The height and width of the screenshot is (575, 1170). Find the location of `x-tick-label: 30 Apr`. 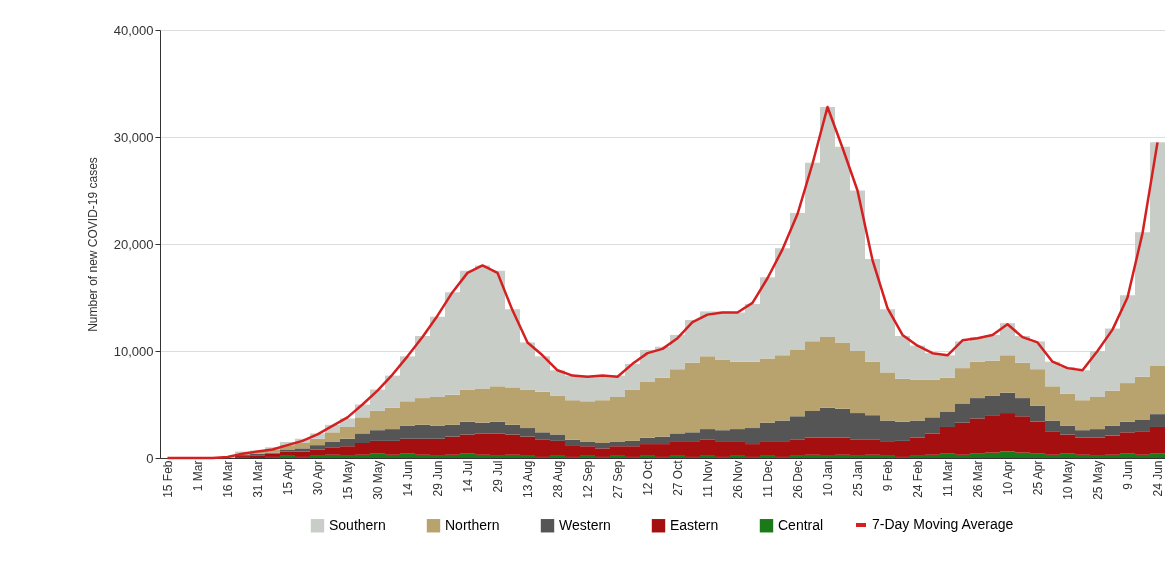

x-tick-label: 30 Apr is located at coordinates (317, 478).